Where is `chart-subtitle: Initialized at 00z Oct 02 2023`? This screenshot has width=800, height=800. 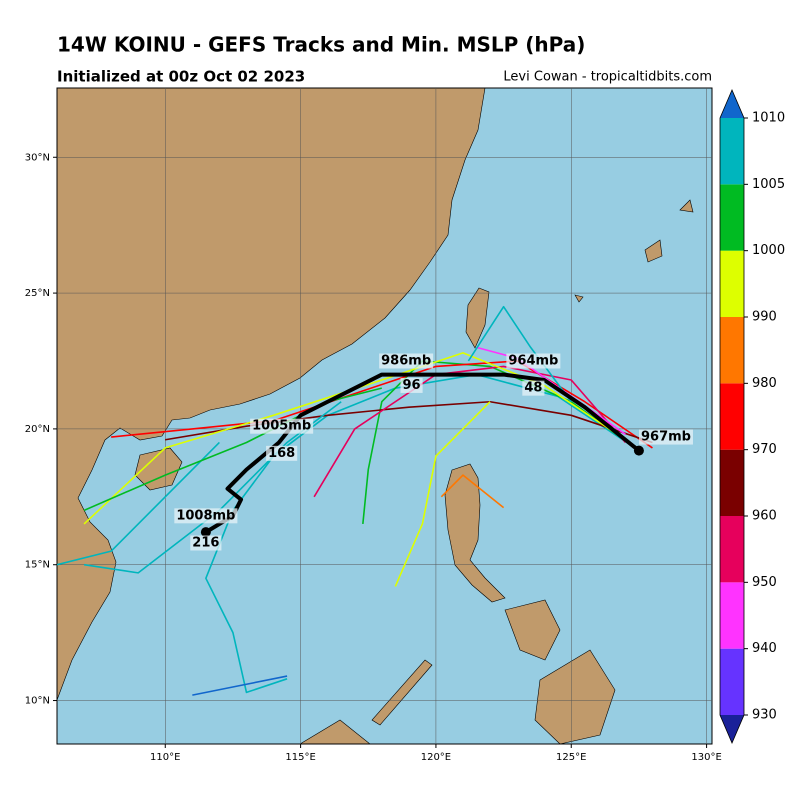 chart-subtitle: Initialized at 00z Oct 02 2023 is located at coordinates (181, 77).